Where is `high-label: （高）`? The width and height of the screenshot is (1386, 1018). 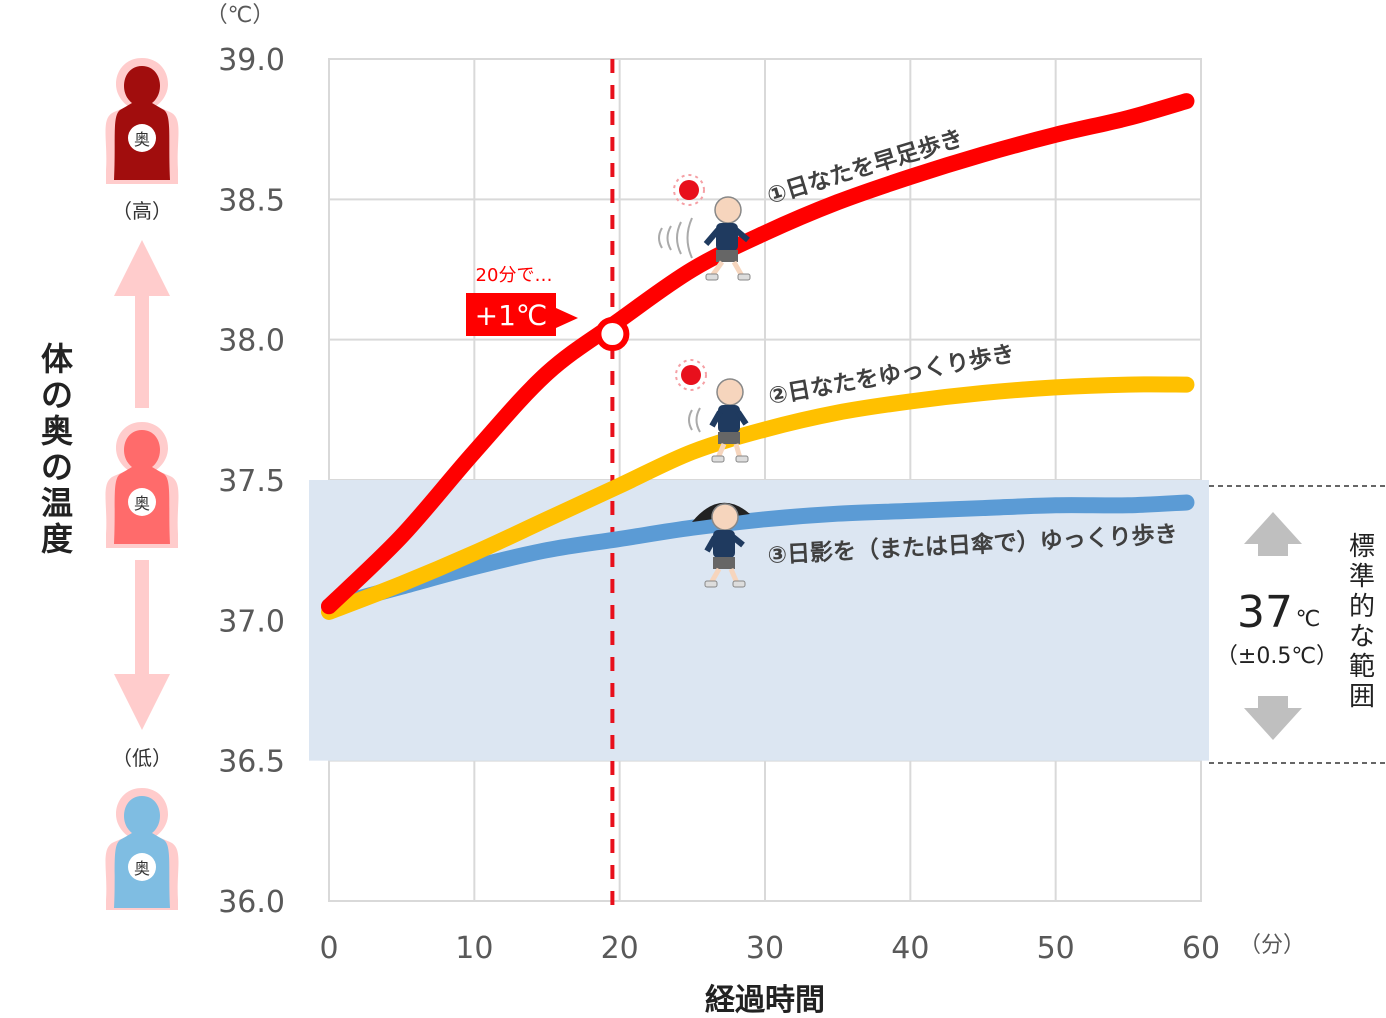 high-label: （高） is located at coordinates (142, 211).